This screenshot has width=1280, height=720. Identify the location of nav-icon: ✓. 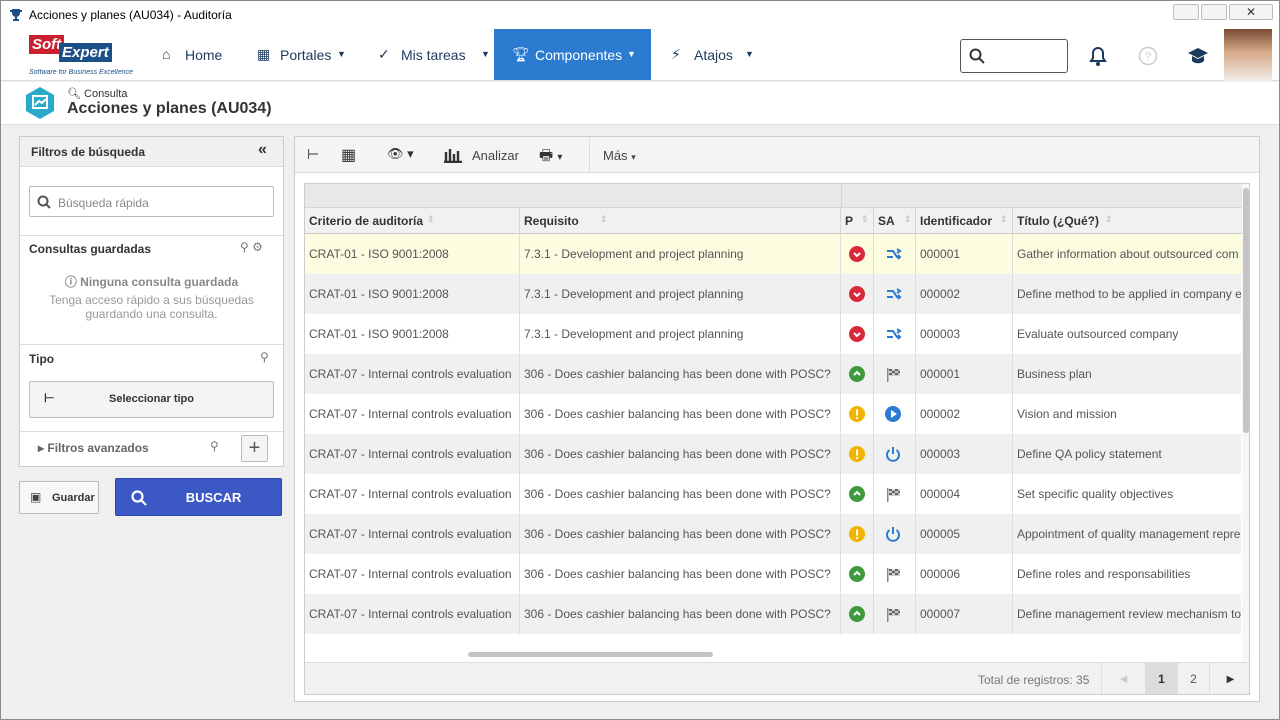
(384, 54).